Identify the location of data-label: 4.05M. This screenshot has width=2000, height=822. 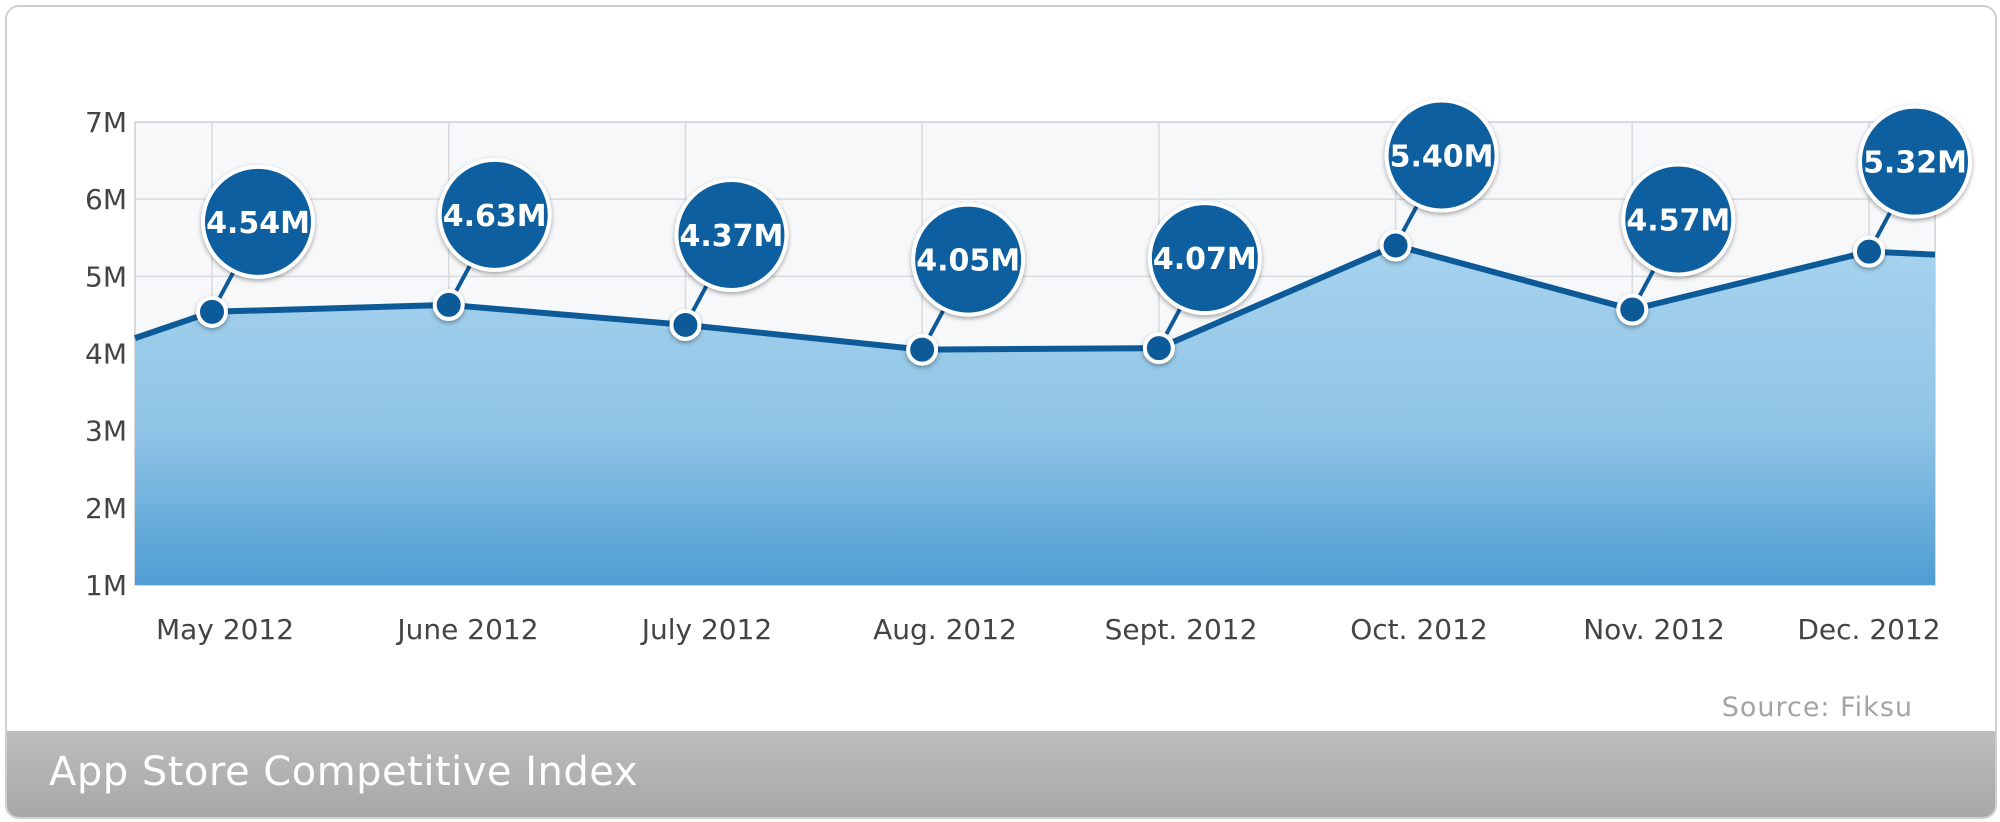
(968, 261).